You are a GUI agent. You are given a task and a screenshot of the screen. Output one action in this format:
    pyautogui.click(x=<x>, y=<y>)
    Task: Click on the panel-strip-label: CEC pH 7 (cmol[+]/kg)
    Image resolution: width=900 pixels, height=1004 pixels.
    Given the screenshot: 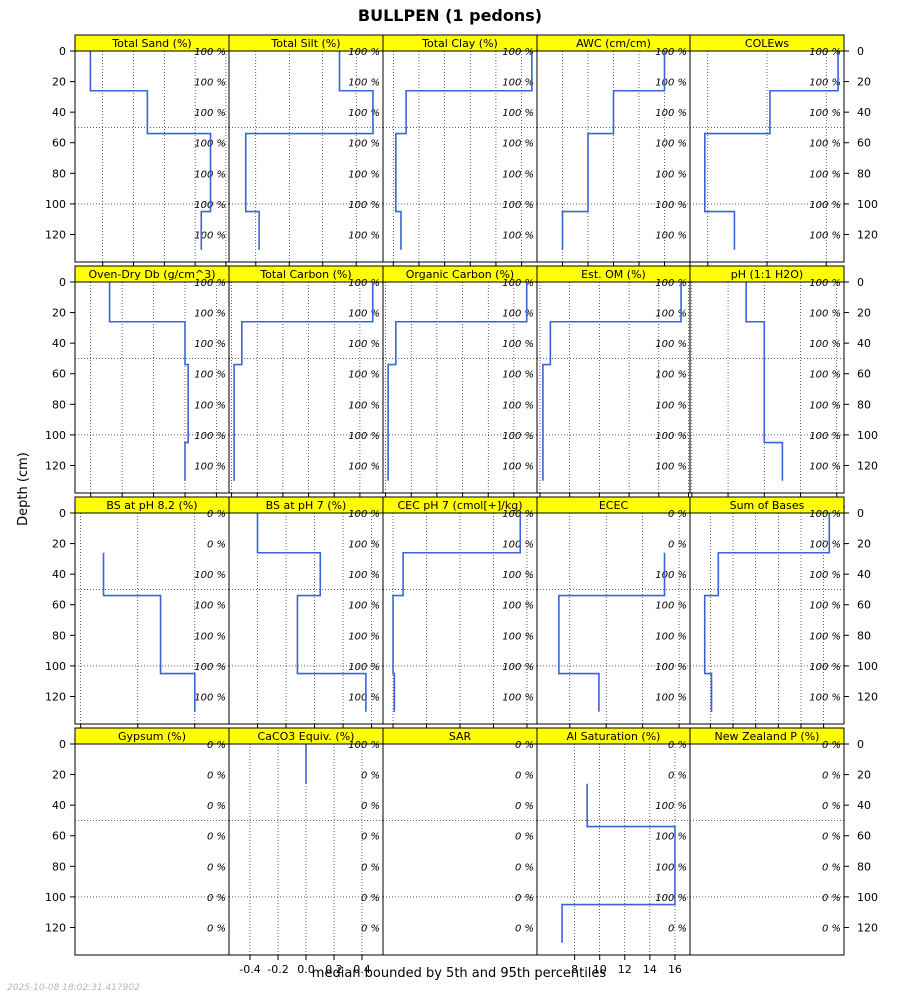 What is the action you would take?
    pyautogui.click(x=459, y=505)
    